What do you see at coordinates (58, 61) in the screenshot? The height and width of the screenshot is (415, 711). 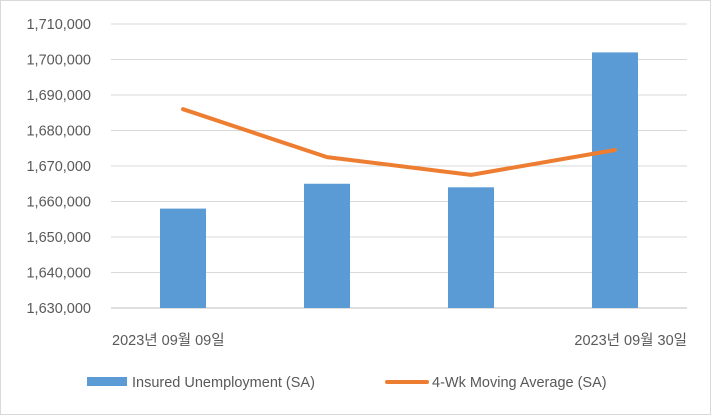 I see `y-tick-label: 1,700,000` at bounding box center [58, 61].